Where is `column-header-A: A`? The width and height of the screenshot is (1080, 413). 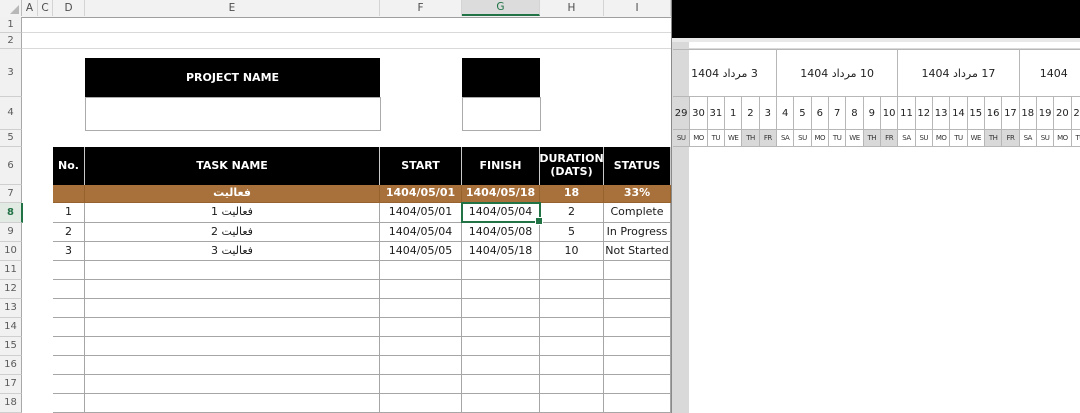
column-header-A: A is located at coordinates (30, 8).